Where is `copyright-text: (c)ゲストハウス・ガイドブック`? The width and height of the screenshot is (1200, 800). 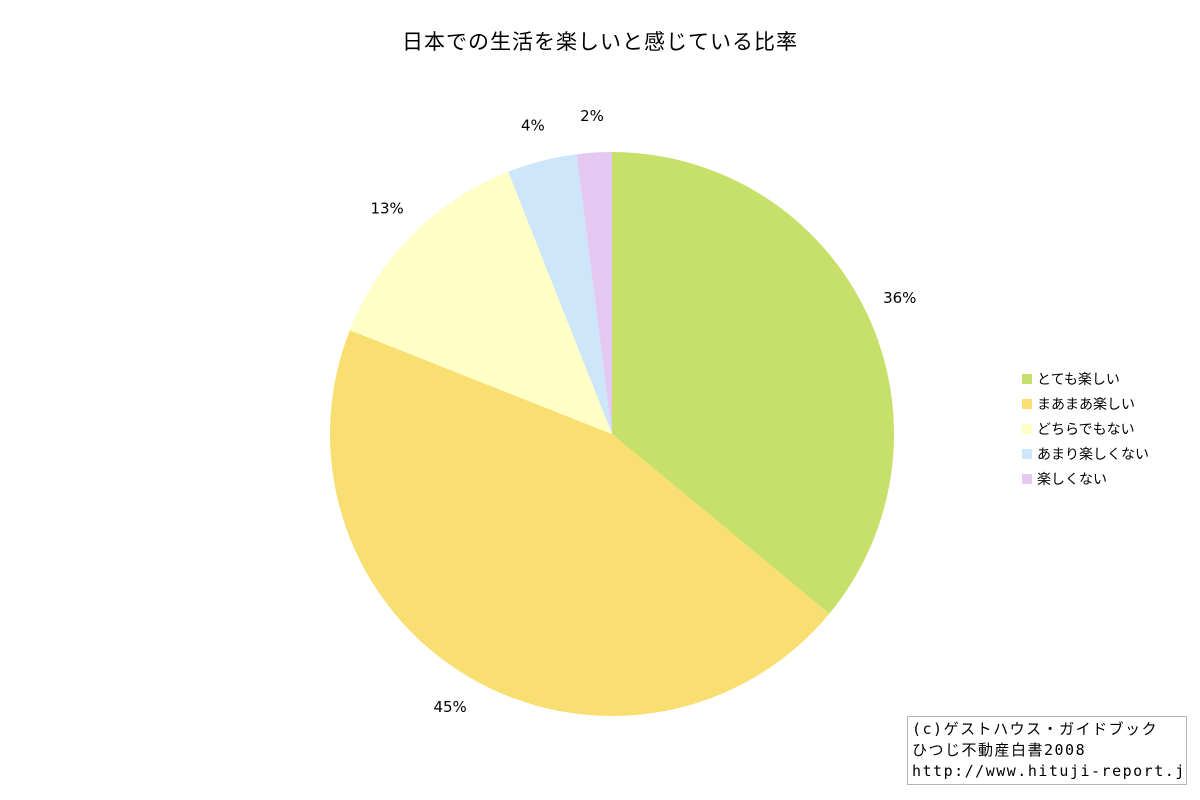 copyright-text: (c)ゲストハウス・ガイドブック is located at coordinates (1035, 729).